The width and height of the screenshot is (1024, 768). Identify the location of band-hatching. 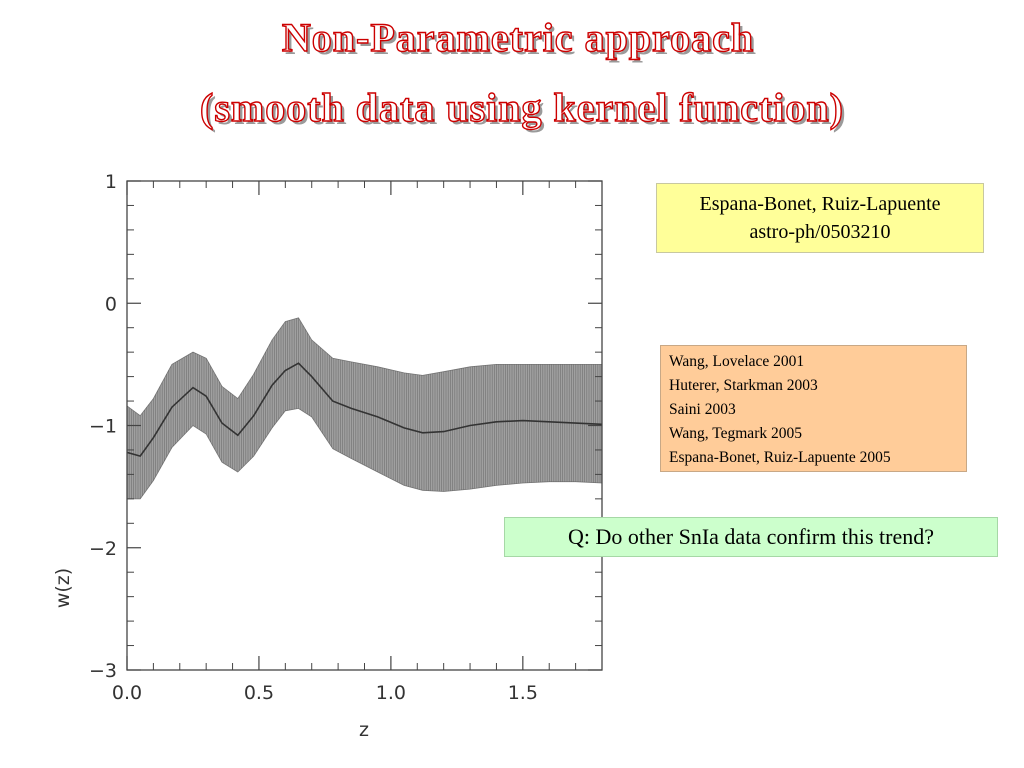
(364, 408).